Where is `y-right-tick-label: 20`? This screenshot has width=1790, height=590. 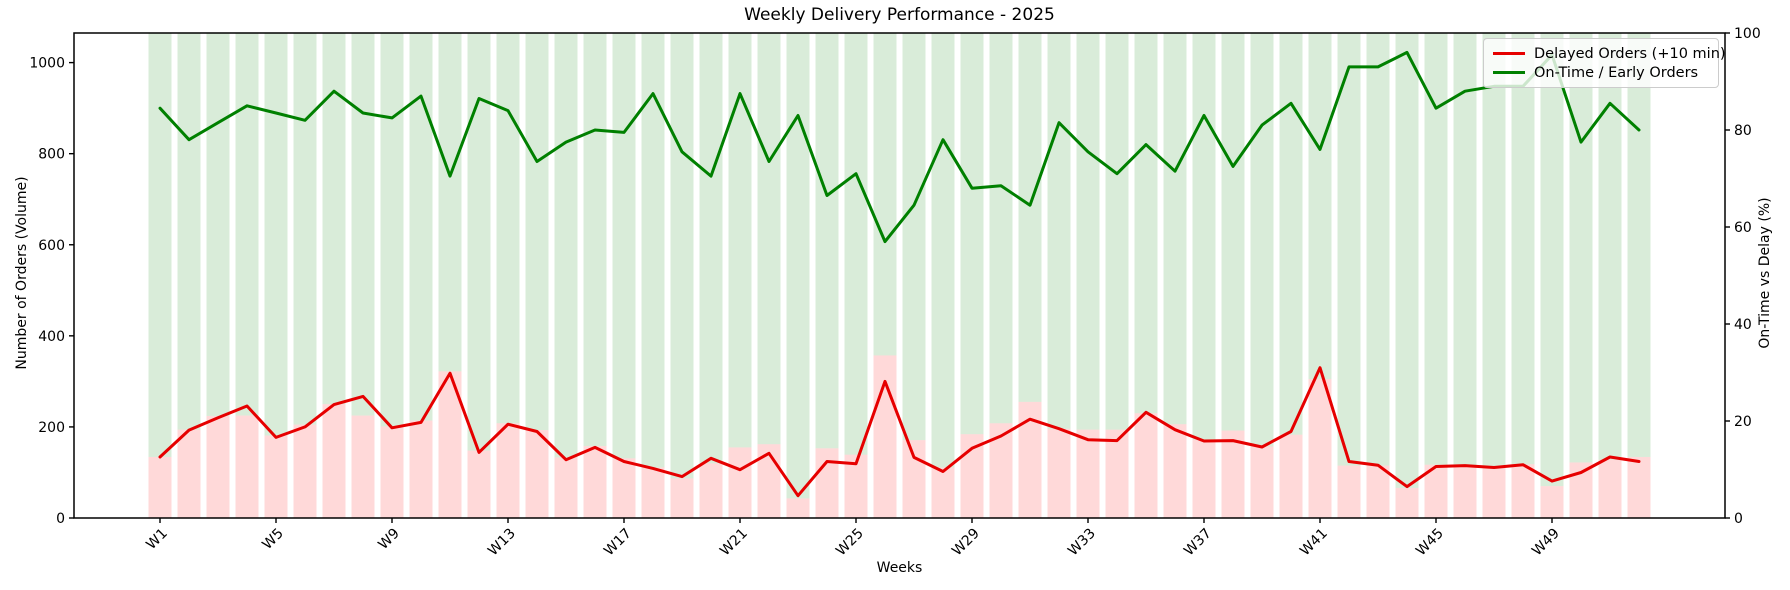 y-right-tick-label: 20 is located at coordinates (1743, 422).